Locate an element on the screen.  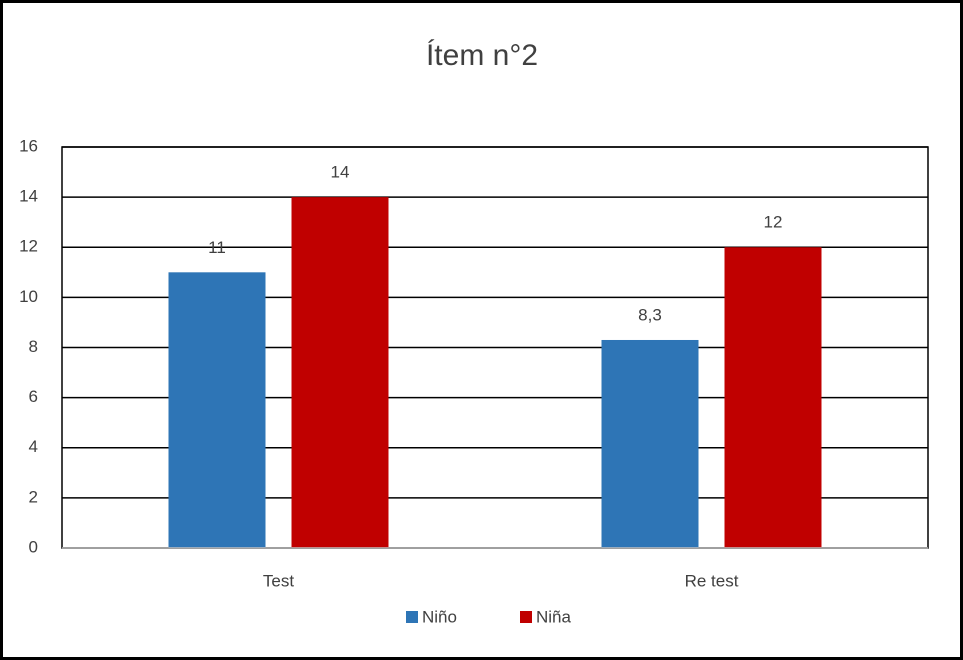
y-tick-label: 10 is located at coordinates (28, 296).